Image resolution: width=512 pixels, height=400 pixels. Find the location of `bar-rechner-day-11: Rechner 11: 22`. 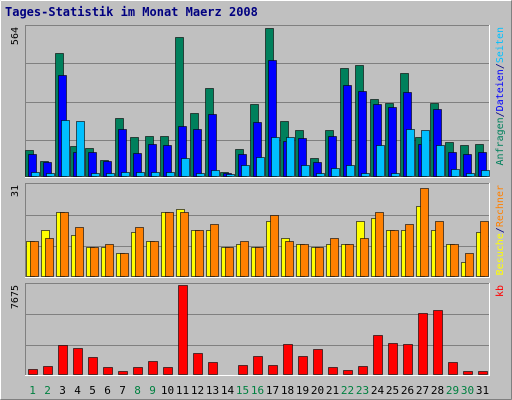

bar-rechner-day-11: Rechner 11: 22 is located at coordinates (184, 244).